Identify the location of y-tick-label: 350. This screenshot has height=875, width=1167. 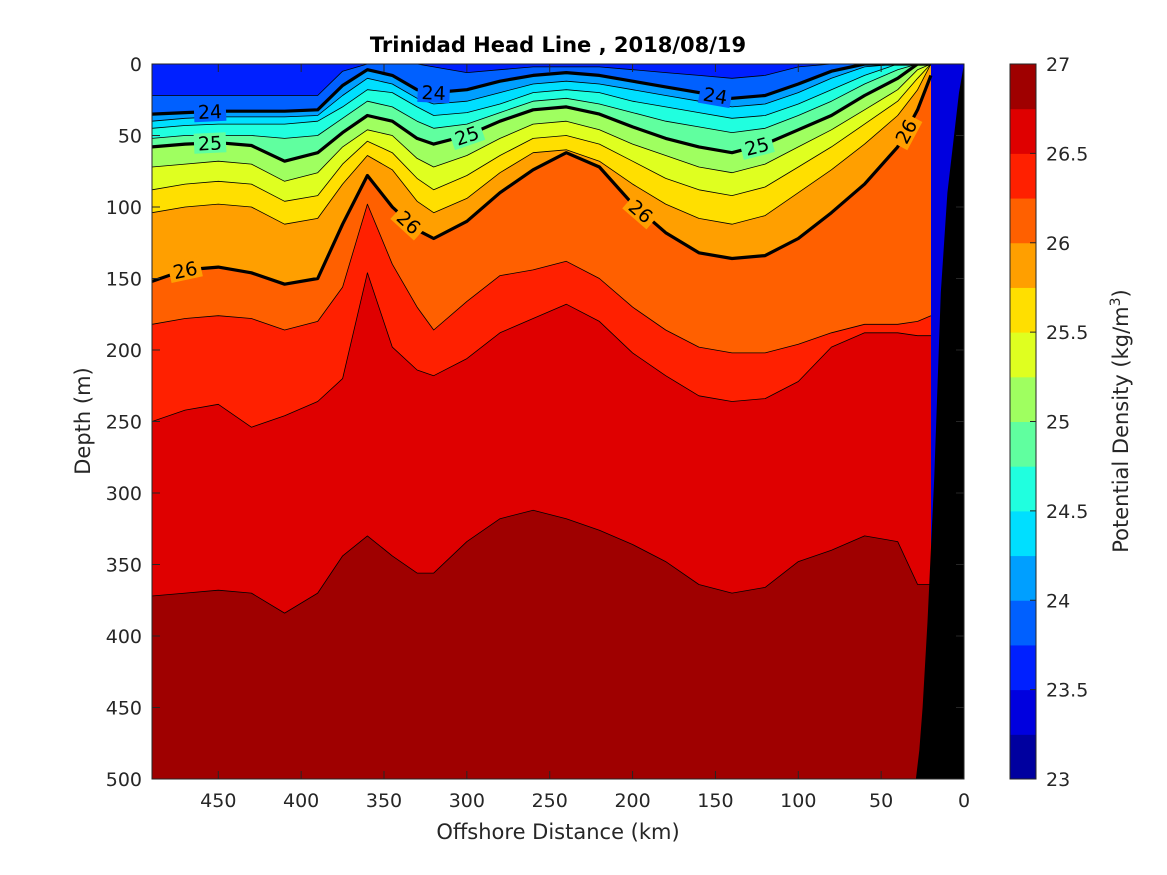
(124, 566).